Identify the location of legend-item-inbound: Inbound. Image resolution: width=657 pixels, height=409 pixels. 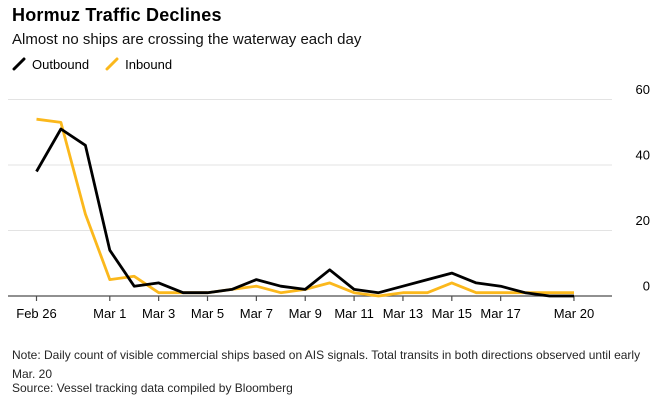
(138, 64).